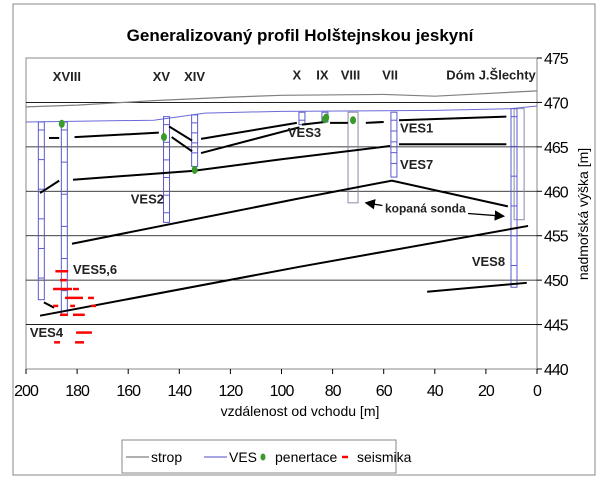 This screenshot has height=480, width=600. What do you see at coordinates (556, 192) in the screenshot?
I see `y-tick-label: 460` at bounding box center [556, 192].